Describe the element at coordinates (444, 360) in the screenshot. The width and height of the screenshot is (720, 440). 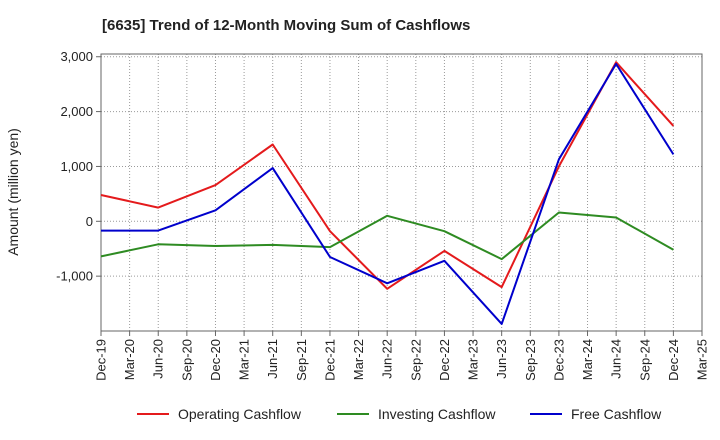
I see `x-tick-label: Dec-22` at that location.